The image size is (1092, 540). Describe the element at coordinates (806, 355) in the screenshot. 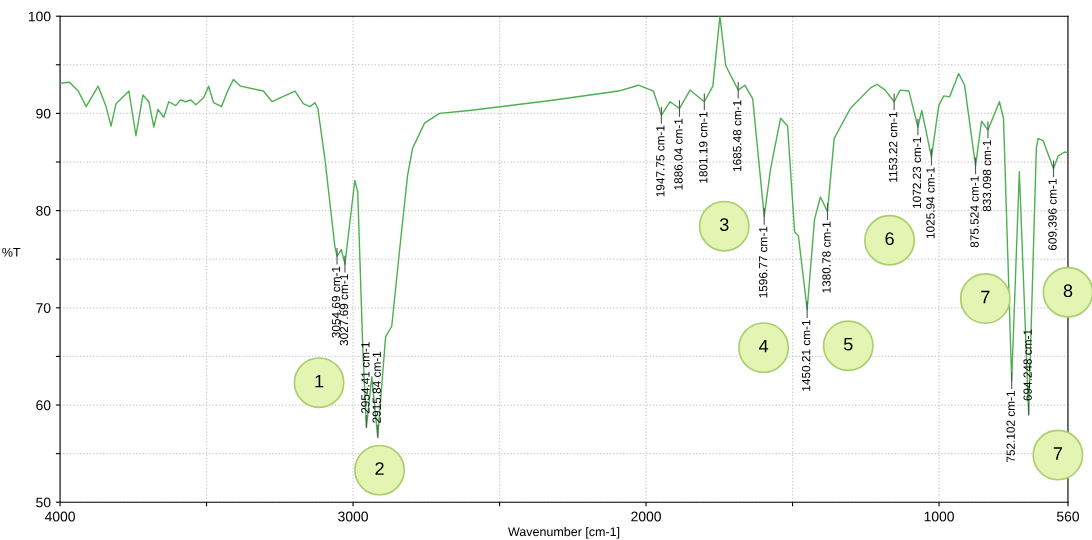

I see `annotation: 1450.21 cm-1` at that location.